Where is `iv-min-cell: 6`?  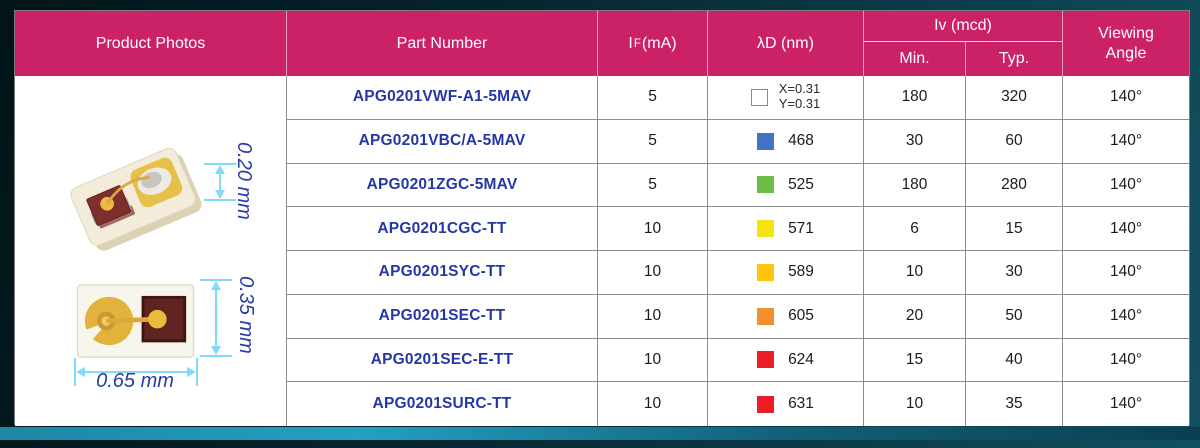
iv-min-cell: 6 is located at coordinates (915, 229).